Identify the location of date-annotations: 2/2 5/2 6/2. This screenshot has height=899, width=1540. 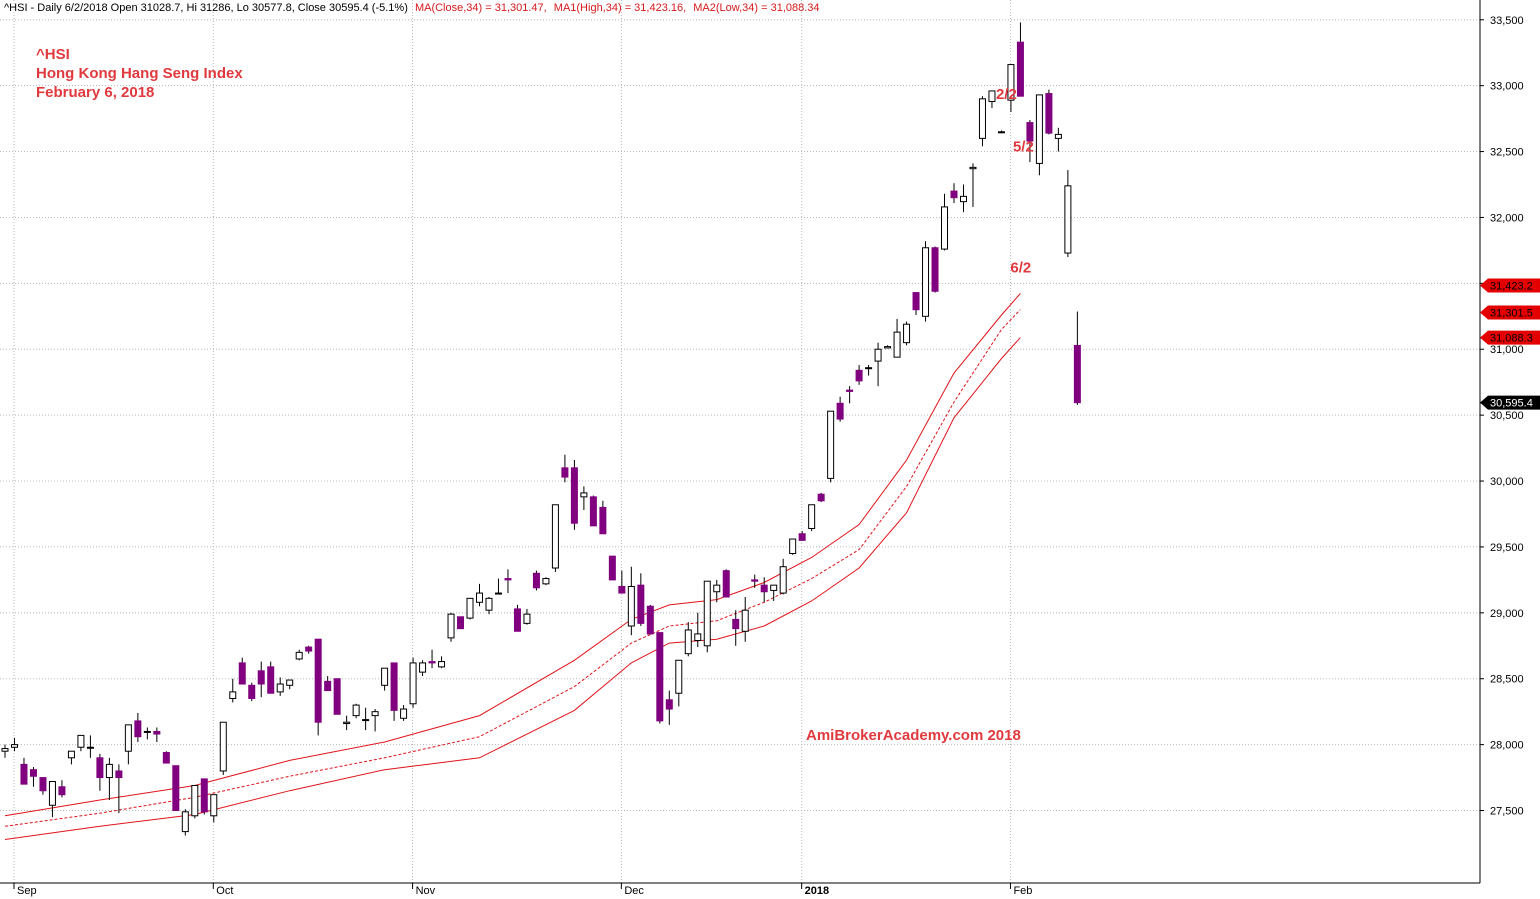
(1015, 181).